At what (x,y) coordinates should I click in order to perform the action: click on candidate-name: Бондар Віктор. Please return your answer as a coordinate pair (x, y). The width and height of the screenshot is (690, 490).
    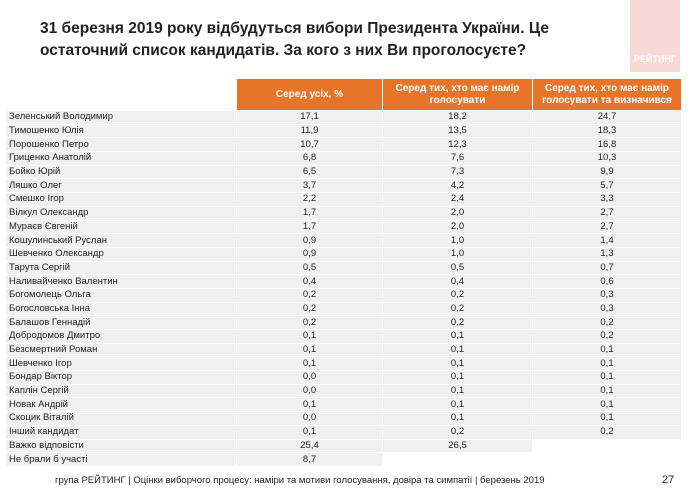
    Looking at the image, I should click on (121, 377).